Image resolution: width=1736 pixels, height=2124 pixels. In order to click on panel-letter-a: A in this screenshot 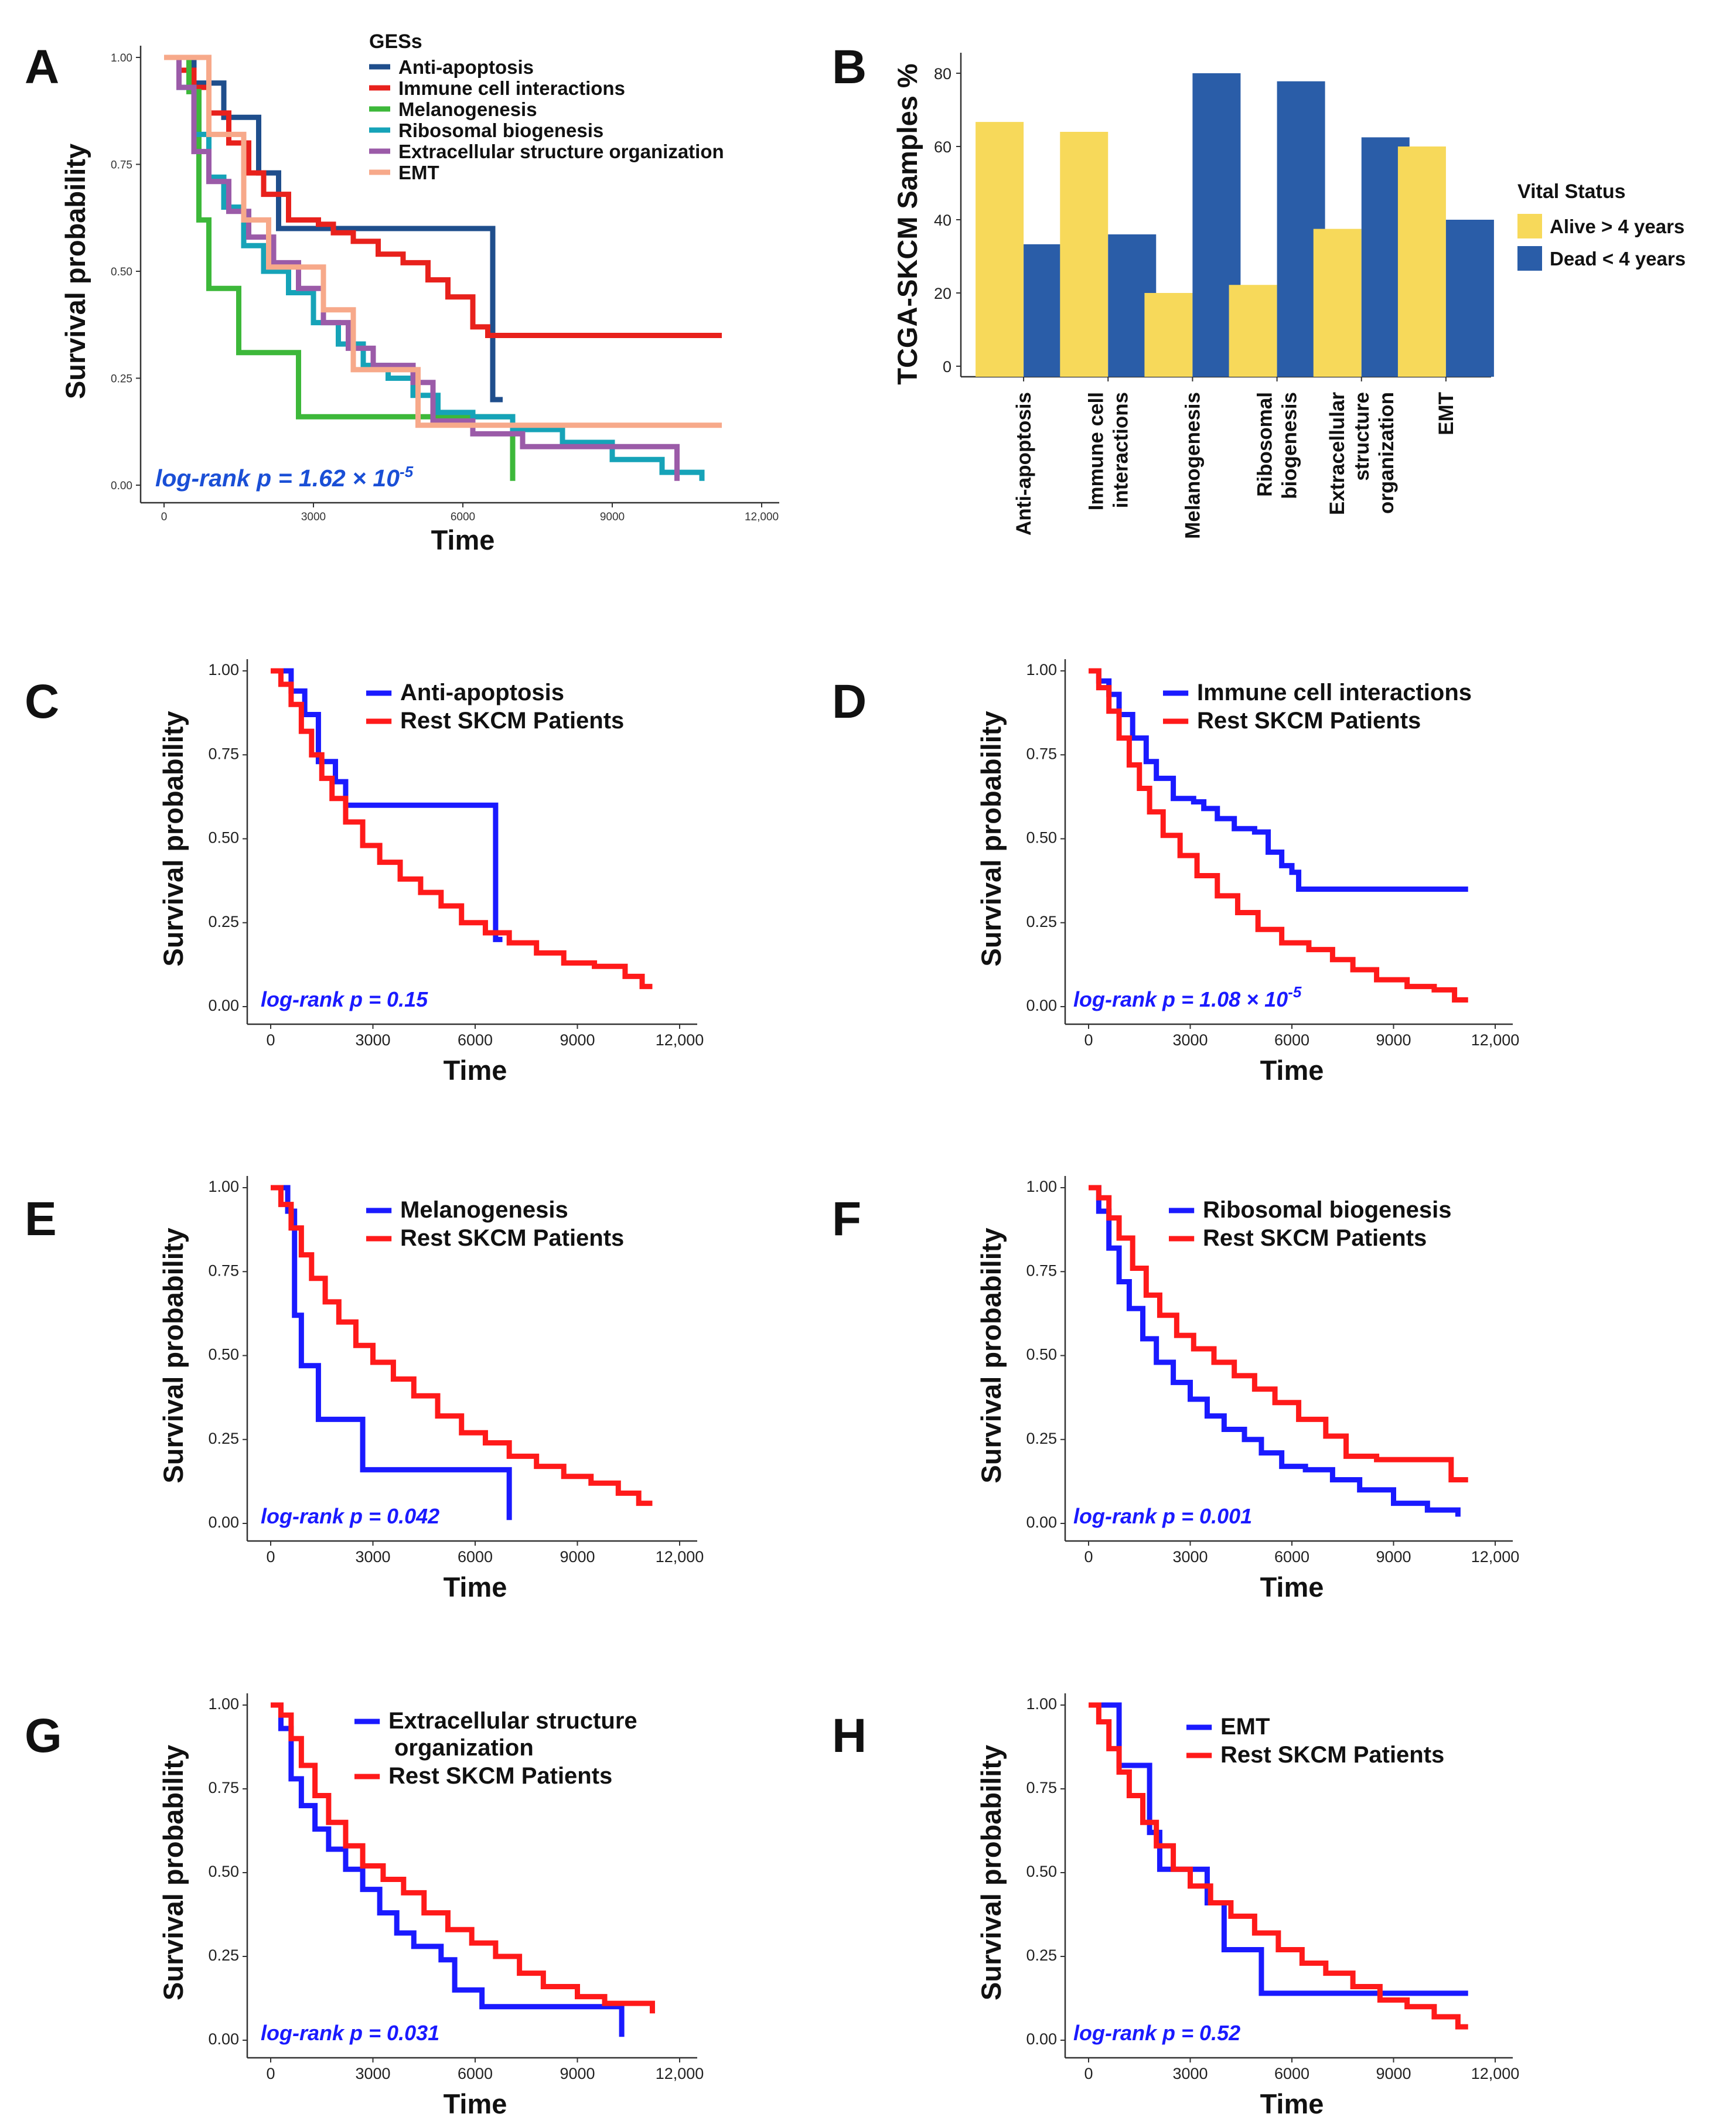, I will do `click(42, 67)`.